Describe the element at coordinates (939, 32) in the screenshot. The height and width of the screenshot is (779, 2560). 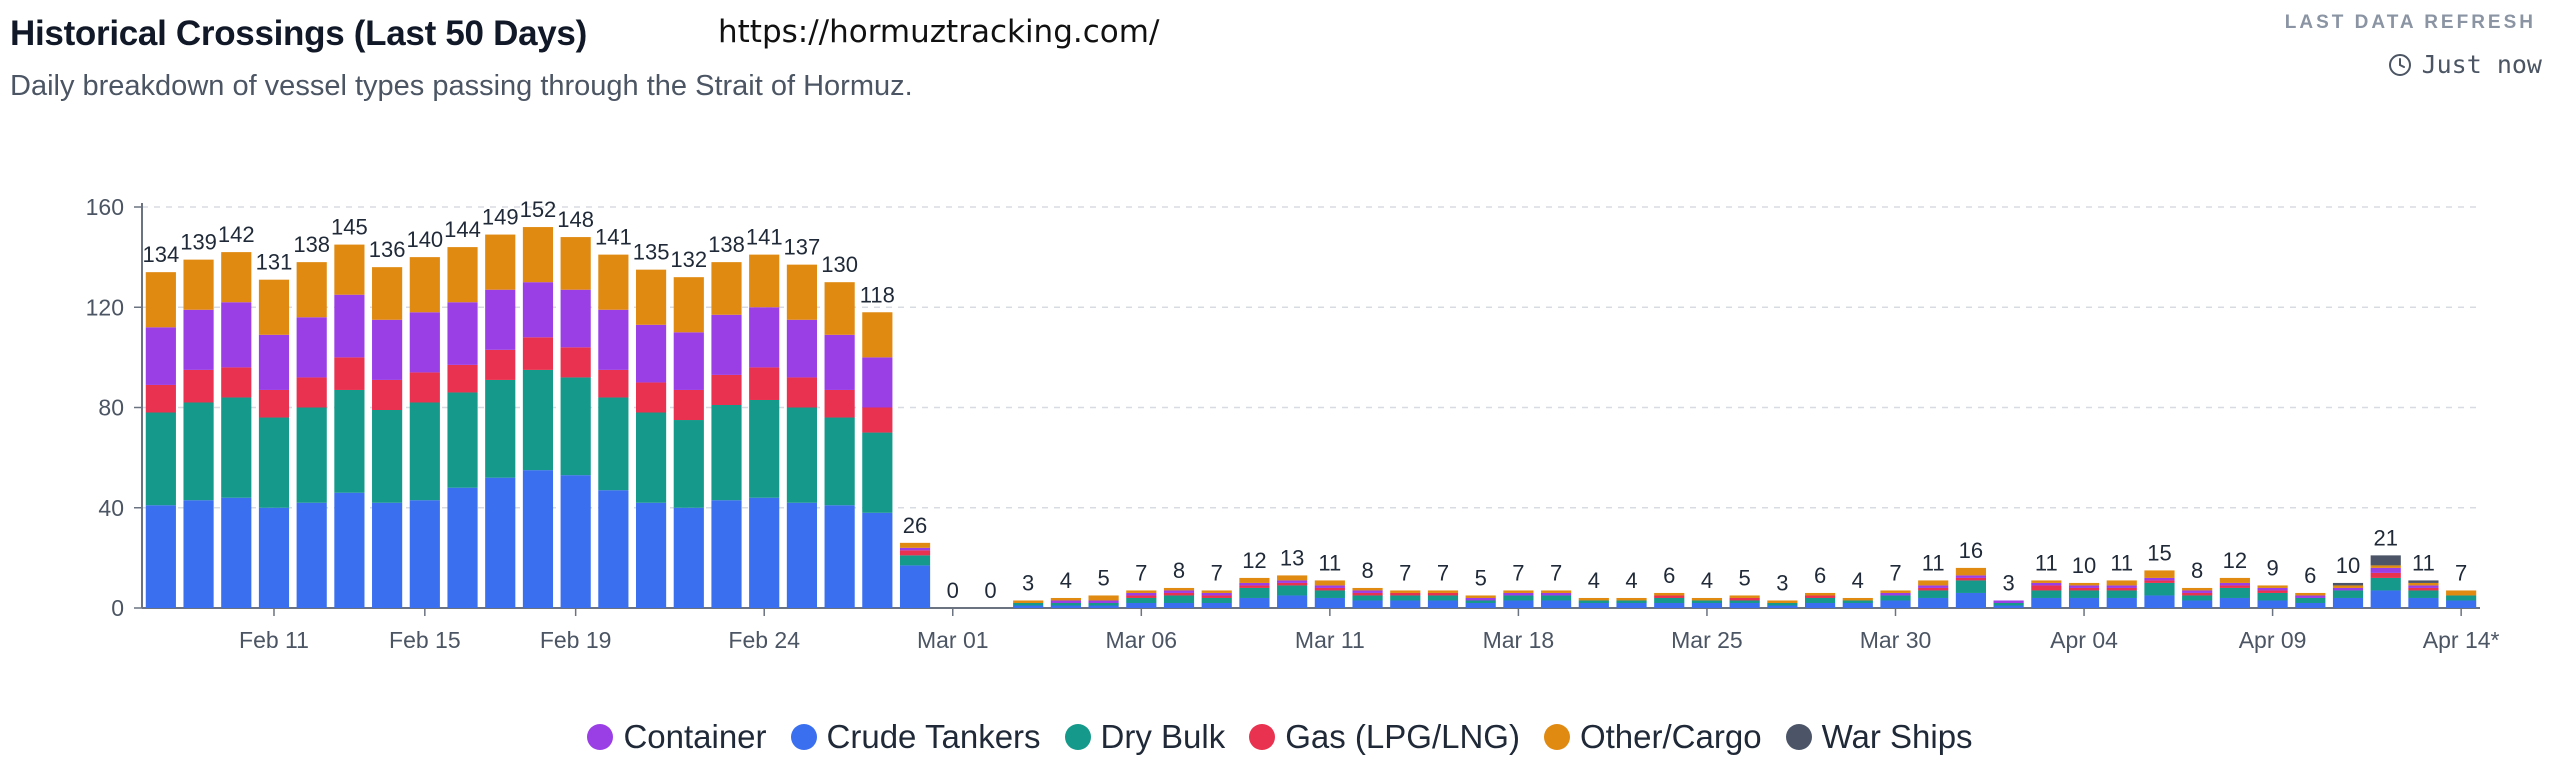
I see `site-url: https://hormuztracking.com/` at that location.